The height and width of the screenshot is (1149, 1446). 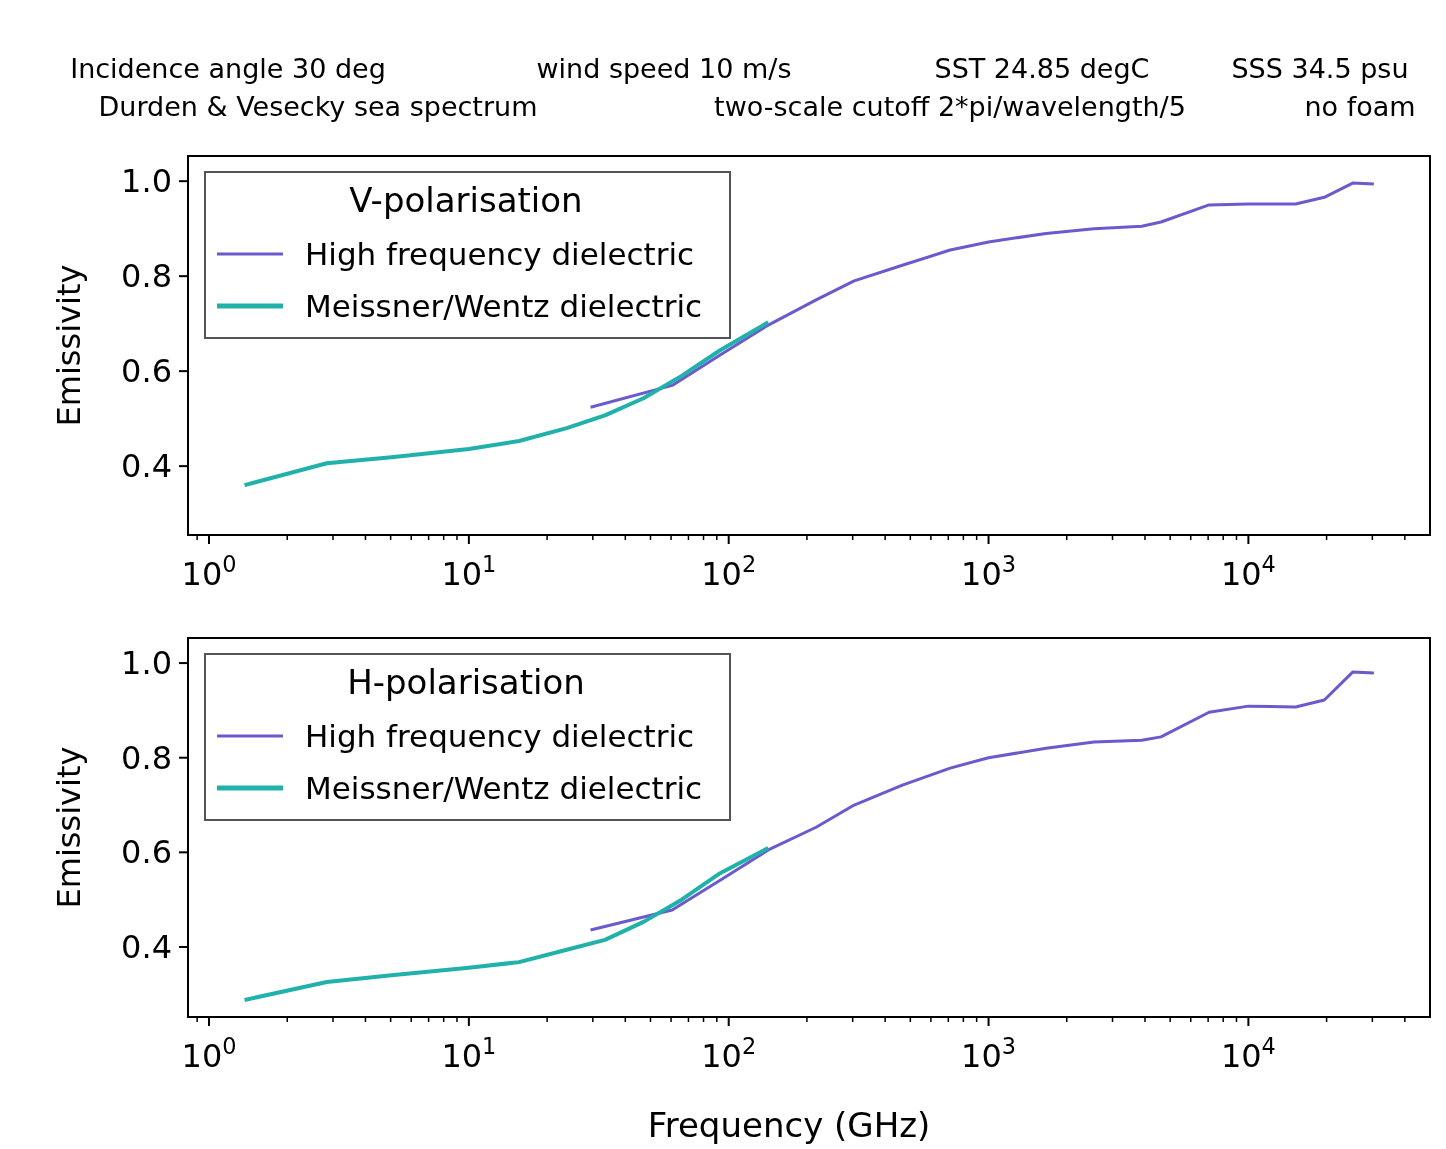 What do you see at coordinates (466, 682) in the screenshot?
I see `legend-title: H-polarisation` at bounding box center [466, 682].